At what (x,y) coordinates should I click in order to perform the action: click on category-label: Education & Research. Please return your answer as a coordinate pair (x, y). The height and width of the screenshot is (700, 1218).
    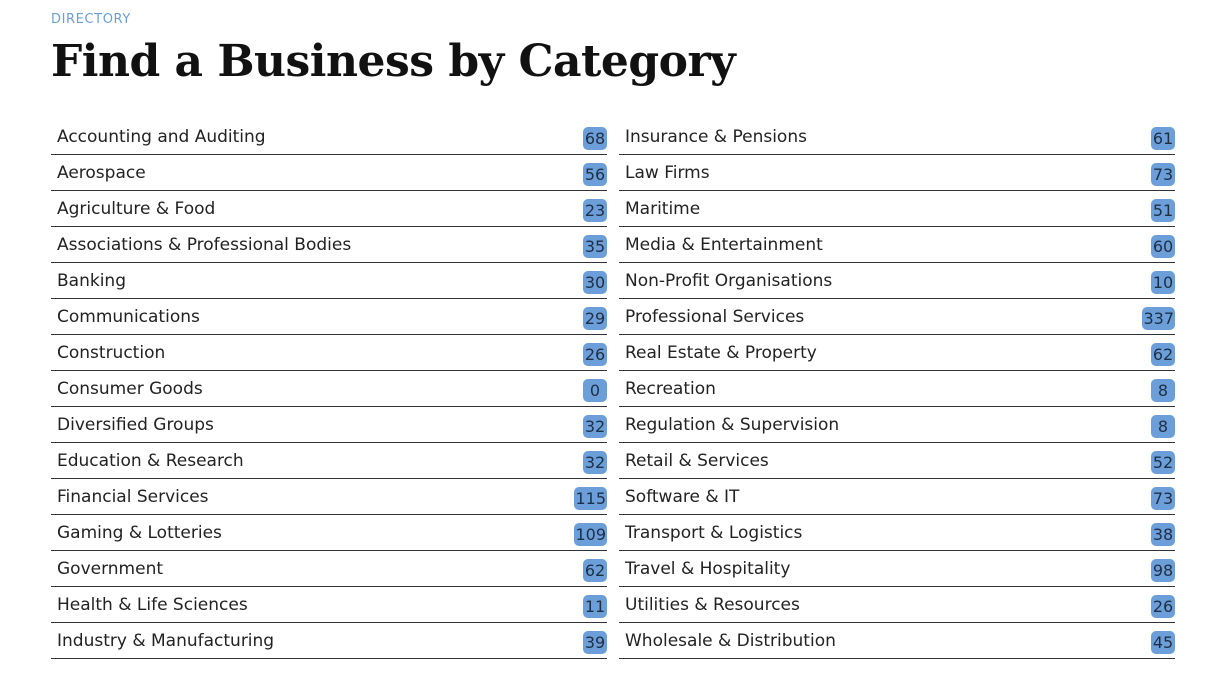
    Looking at the image, I should click on (150, 460).